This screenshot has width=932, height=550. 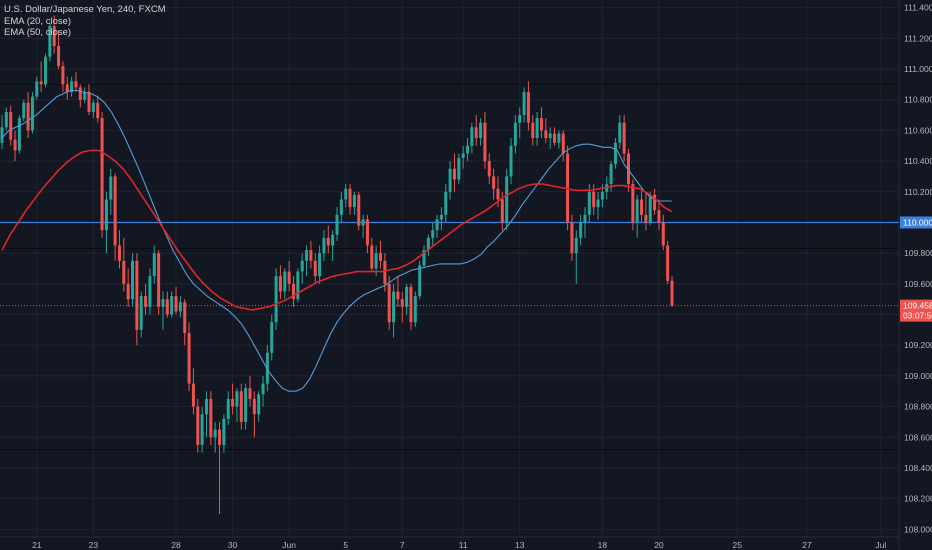 What do you see at coordinates (918, 8) in the screenshot?
I see `price-tick-label: 111.400` at bounding box center [918, 8].